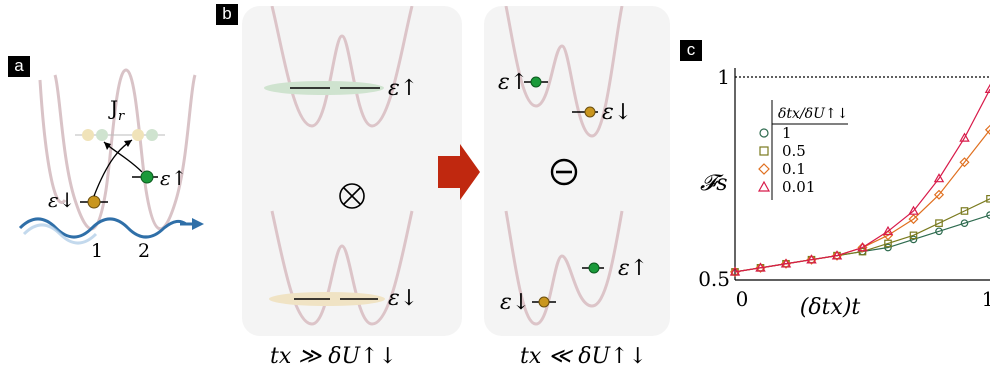 This screenshot has width=990, height=382. What do you see at coordinates (830, 307) in the screenshot?
I see `x-axis-label: (δtx)t` at bounding box center [830, 307].